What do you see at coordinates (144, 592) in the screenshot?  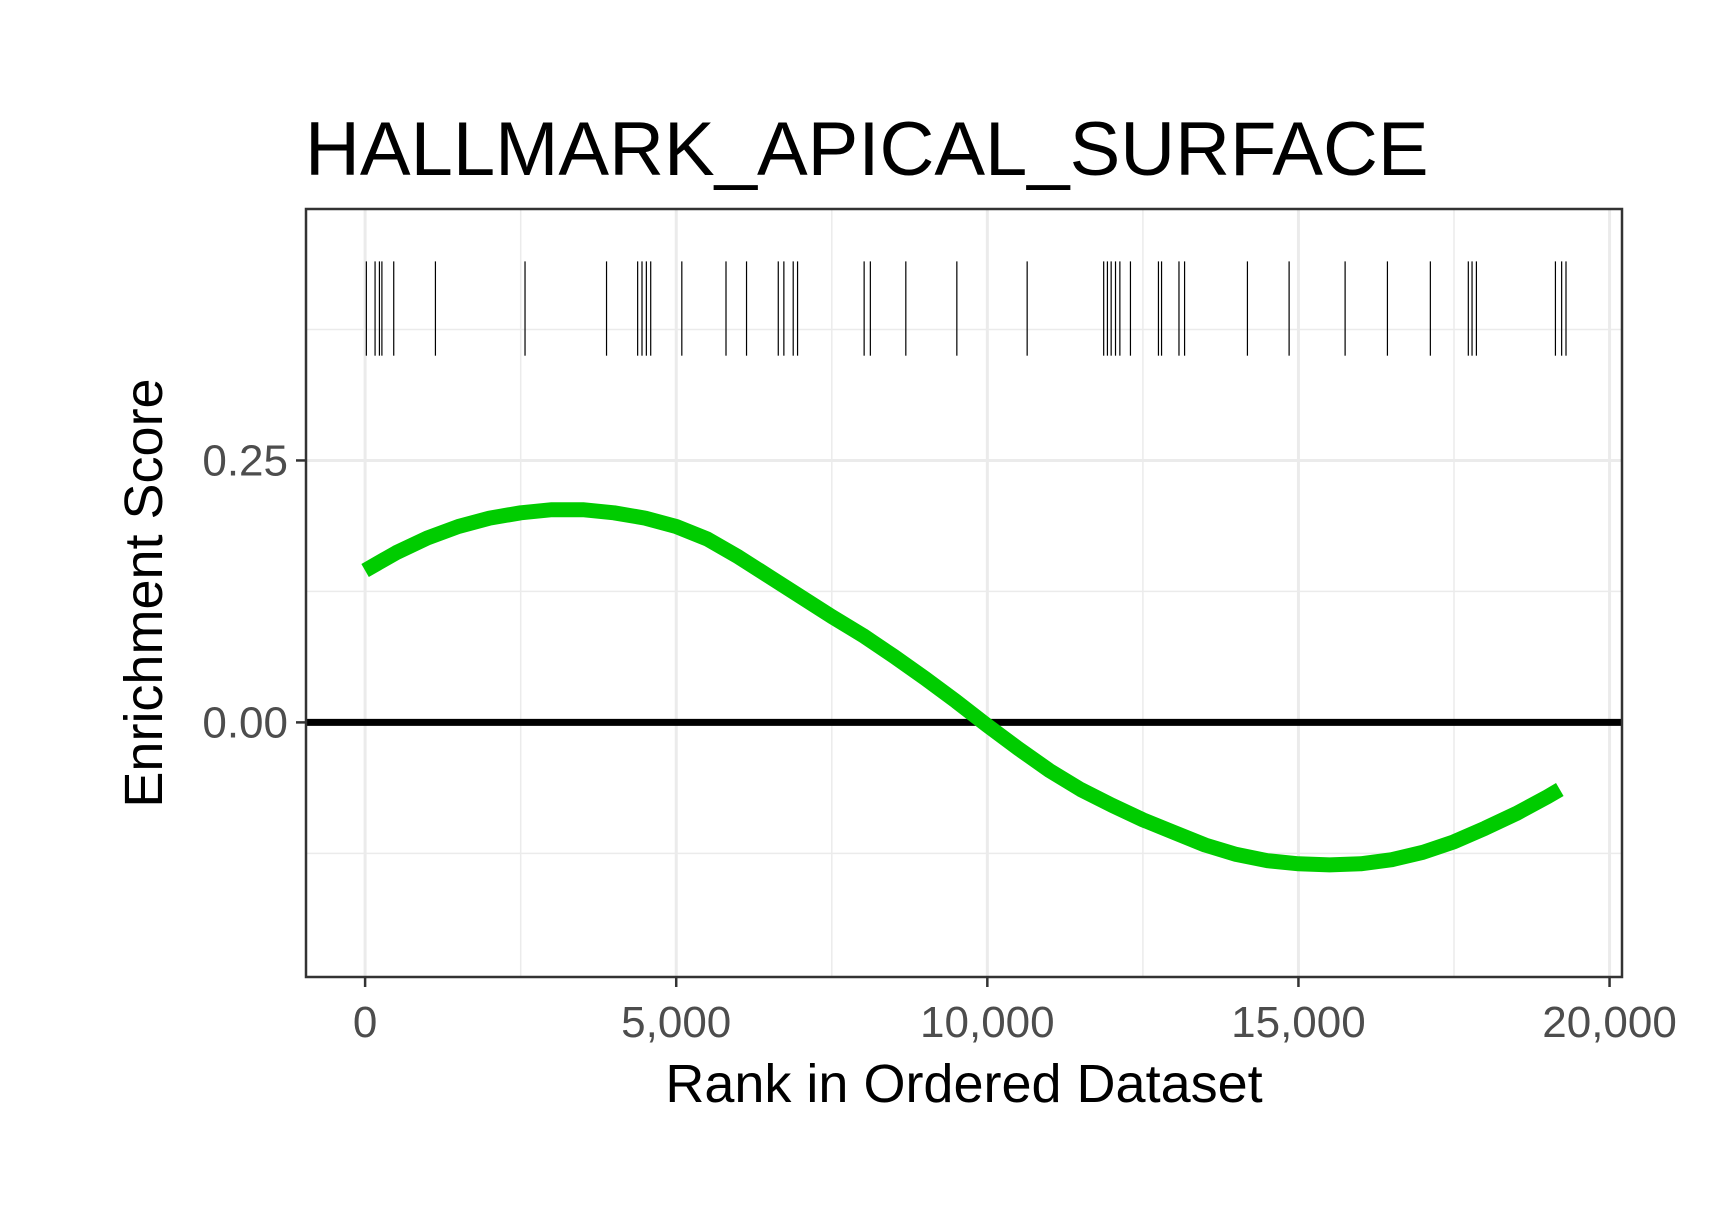 I see `y-axis-label: Enrichment Score` at bounding box center [144, 592].